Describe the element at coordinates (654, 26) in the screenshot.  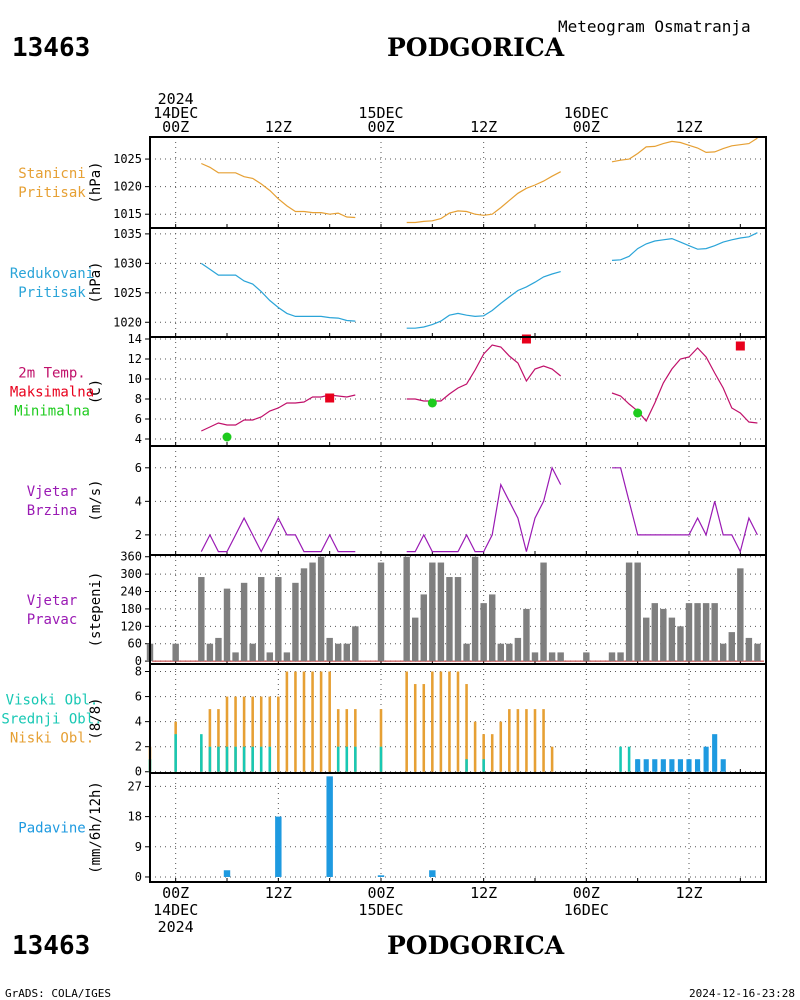
I see `meteogram-subtitle: Meteogram Osmatranja` at that location.